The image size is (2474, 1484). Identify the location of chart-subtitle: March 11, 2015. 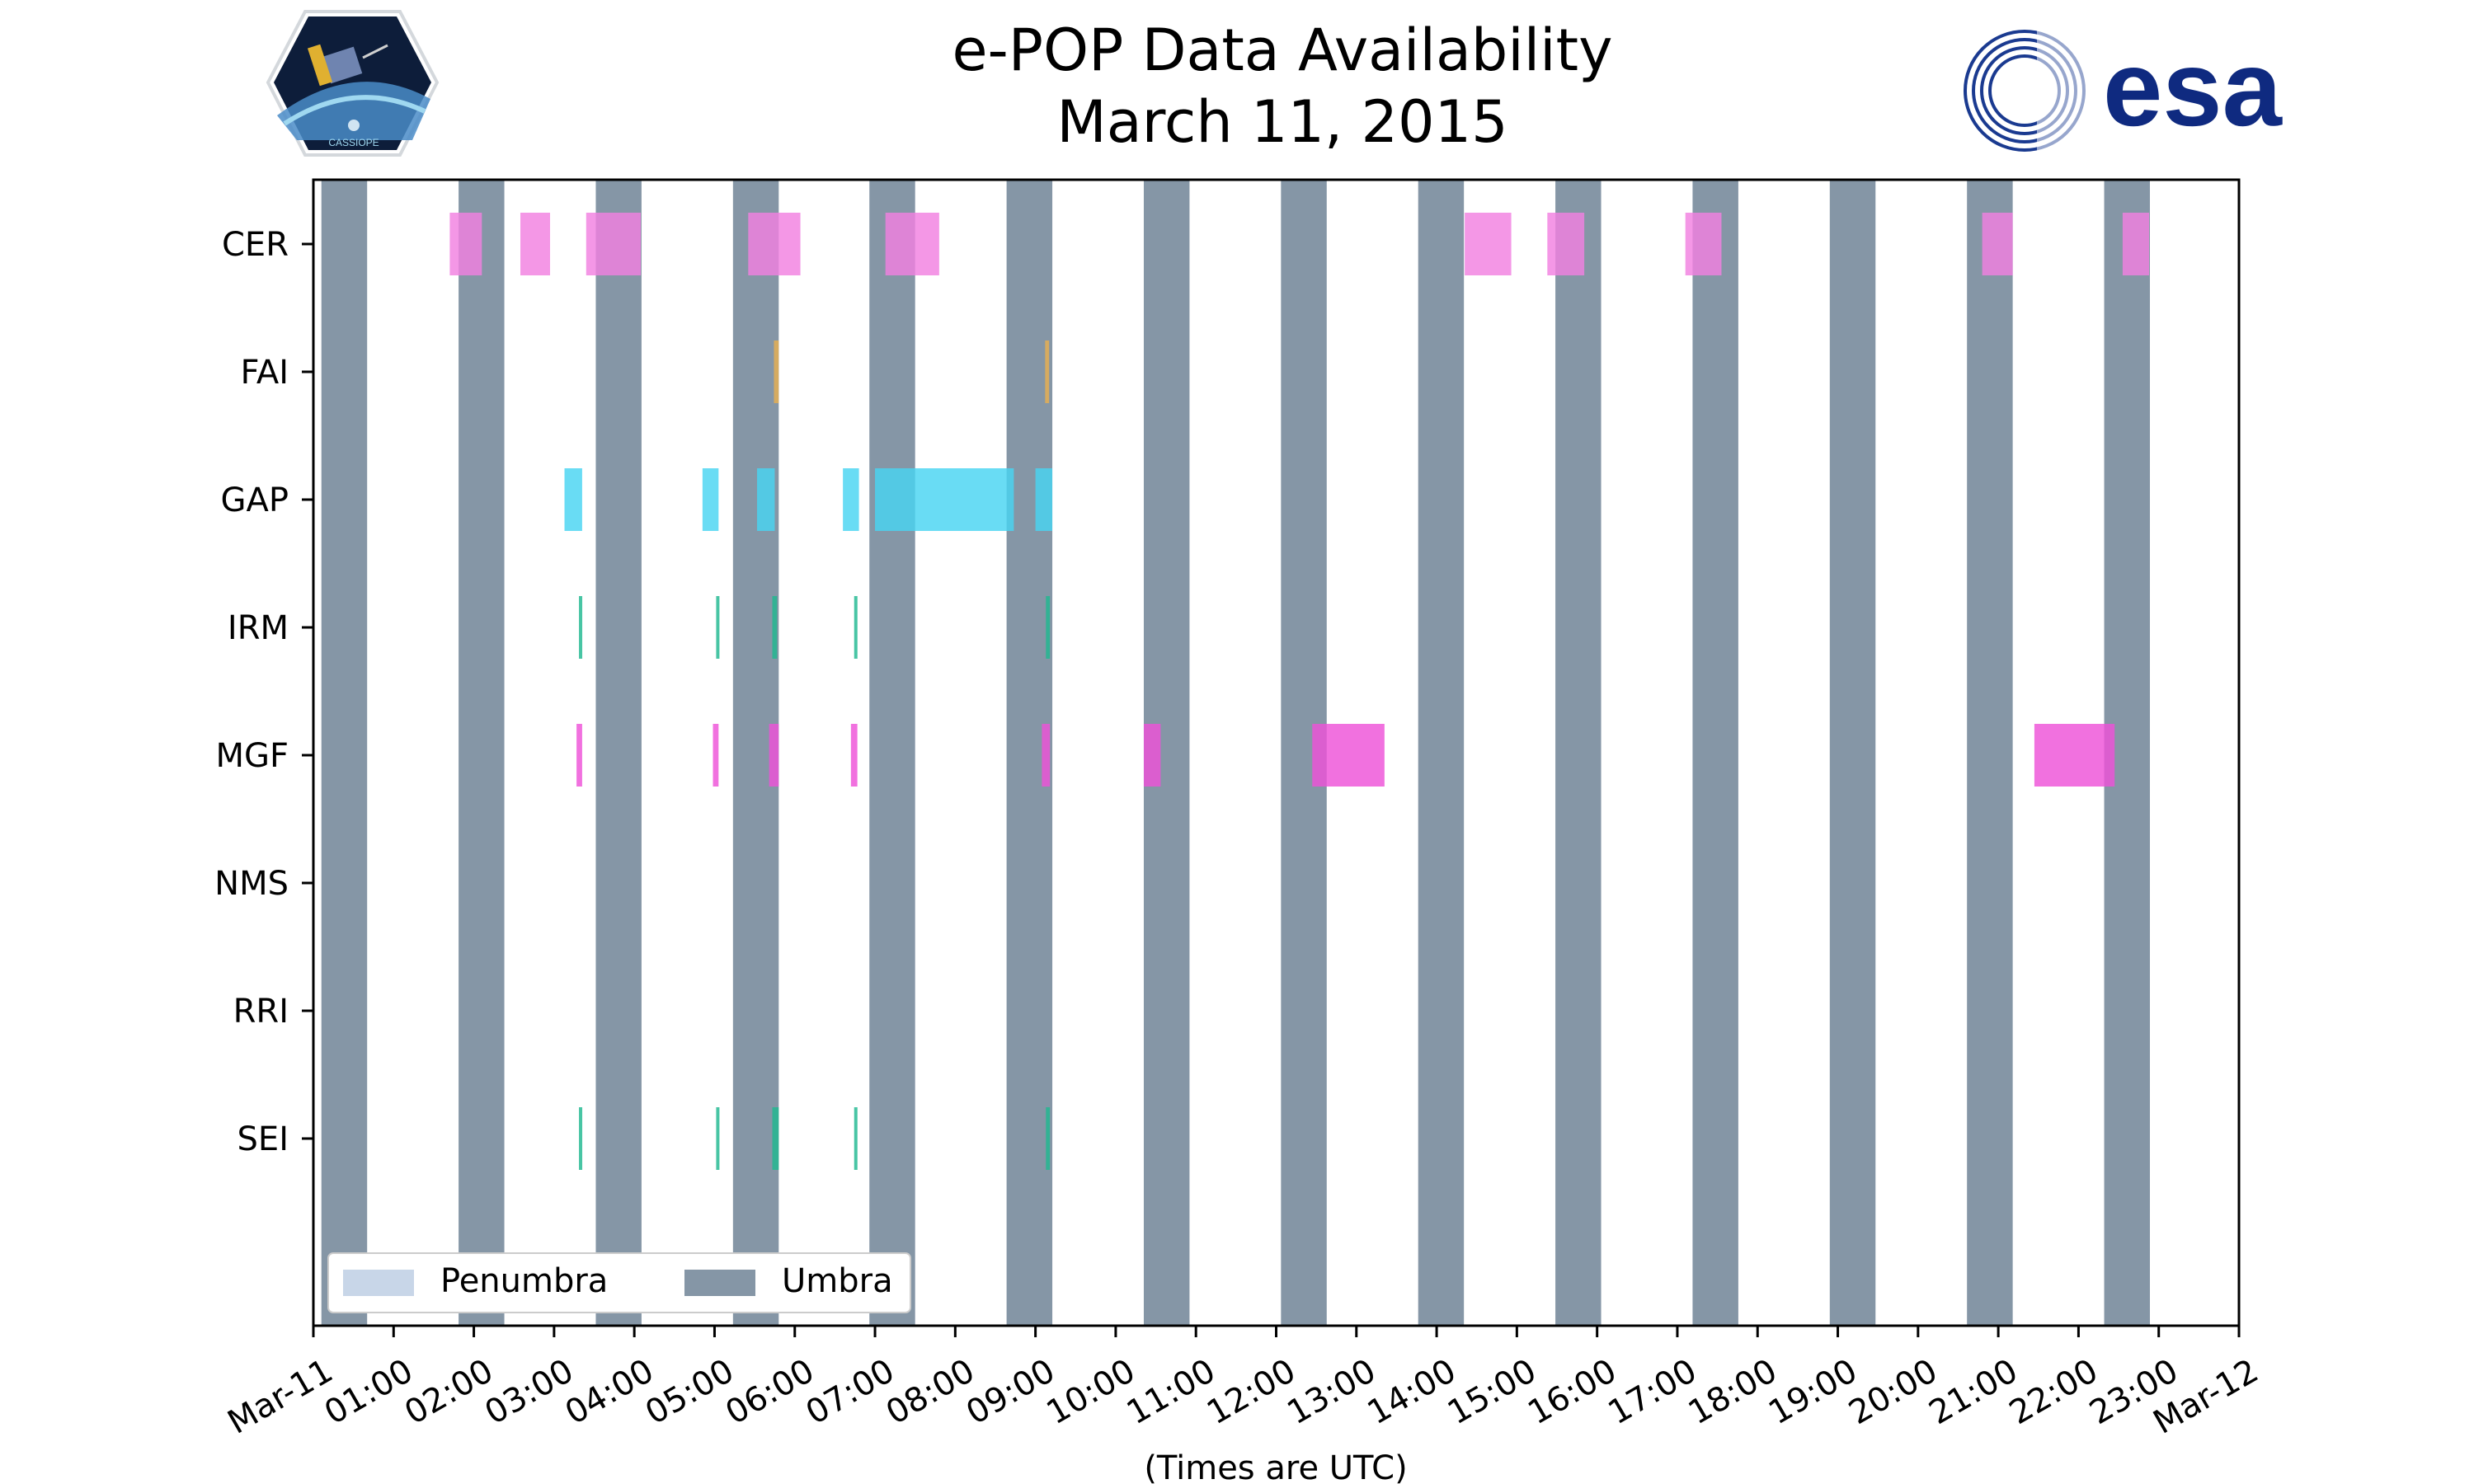
(1281, 122).